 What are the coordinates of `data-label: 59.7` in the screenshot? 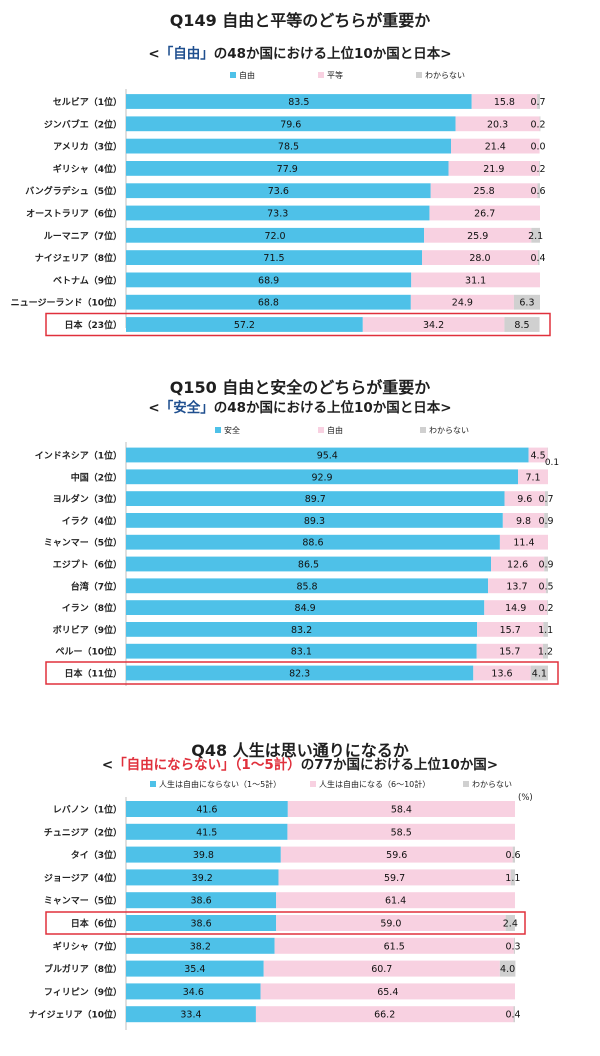 It's located at (394, 878).